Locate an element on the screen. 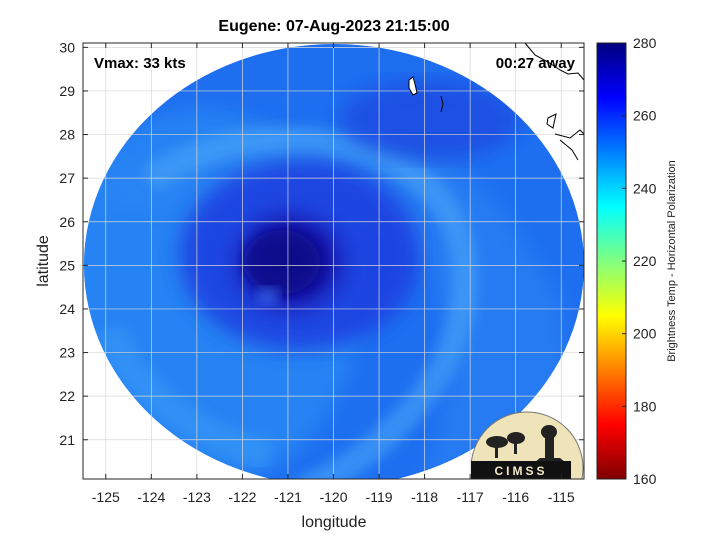 The image size is (720, 540). colorbar-tick-label: 180 is located at coordinates (645, 406).